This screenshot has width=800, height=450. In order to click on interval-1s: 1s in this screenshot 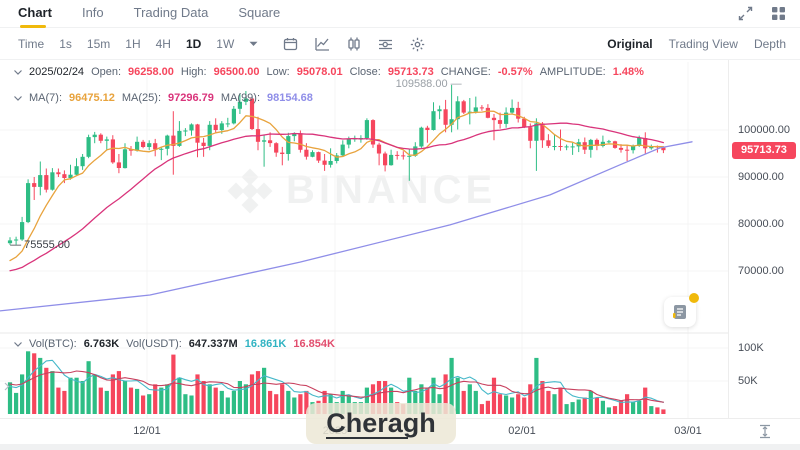, I will do `click(65, 44)`.